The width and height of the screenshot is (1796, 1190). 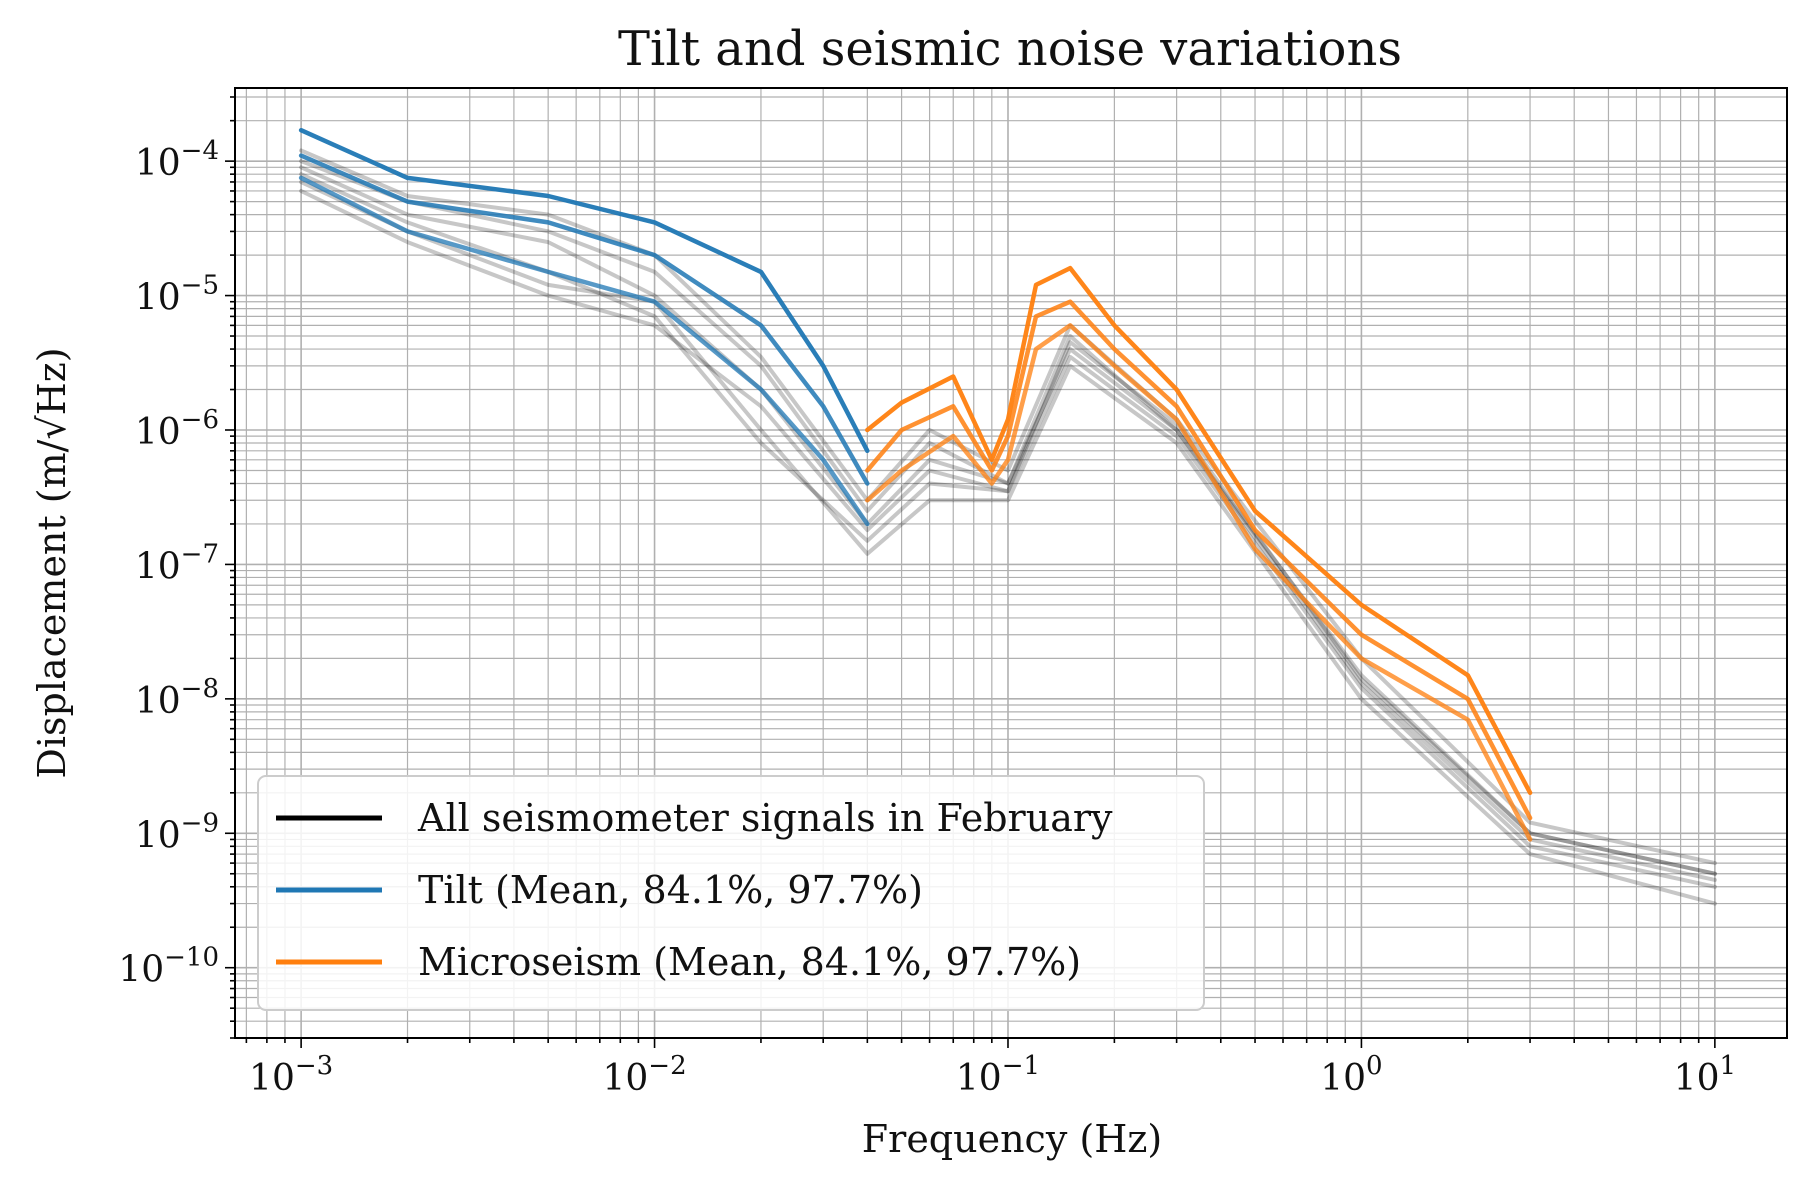 I want to click on x-axis-label: Frequency (Hz), so click(x=1012, y=1139).